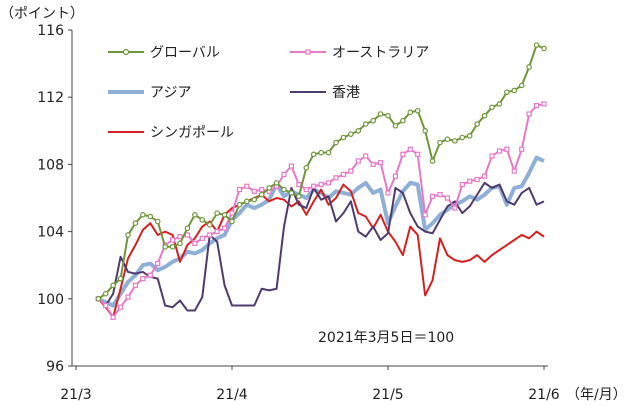 This screenshot has width=640, height=406. Describe the element at coordinates (346, 93) in the screenshot. I see `legend-label: 香港` at that location.